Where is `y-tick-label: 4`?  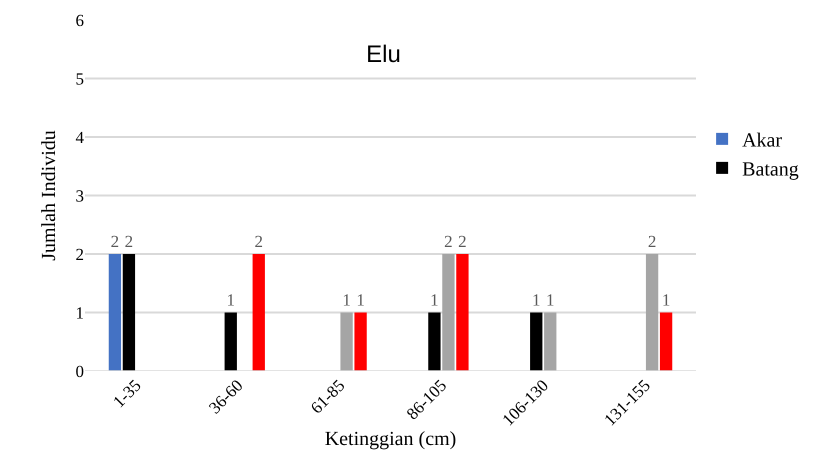 y-tick-label: 4 is located at coordinates (80, 137).